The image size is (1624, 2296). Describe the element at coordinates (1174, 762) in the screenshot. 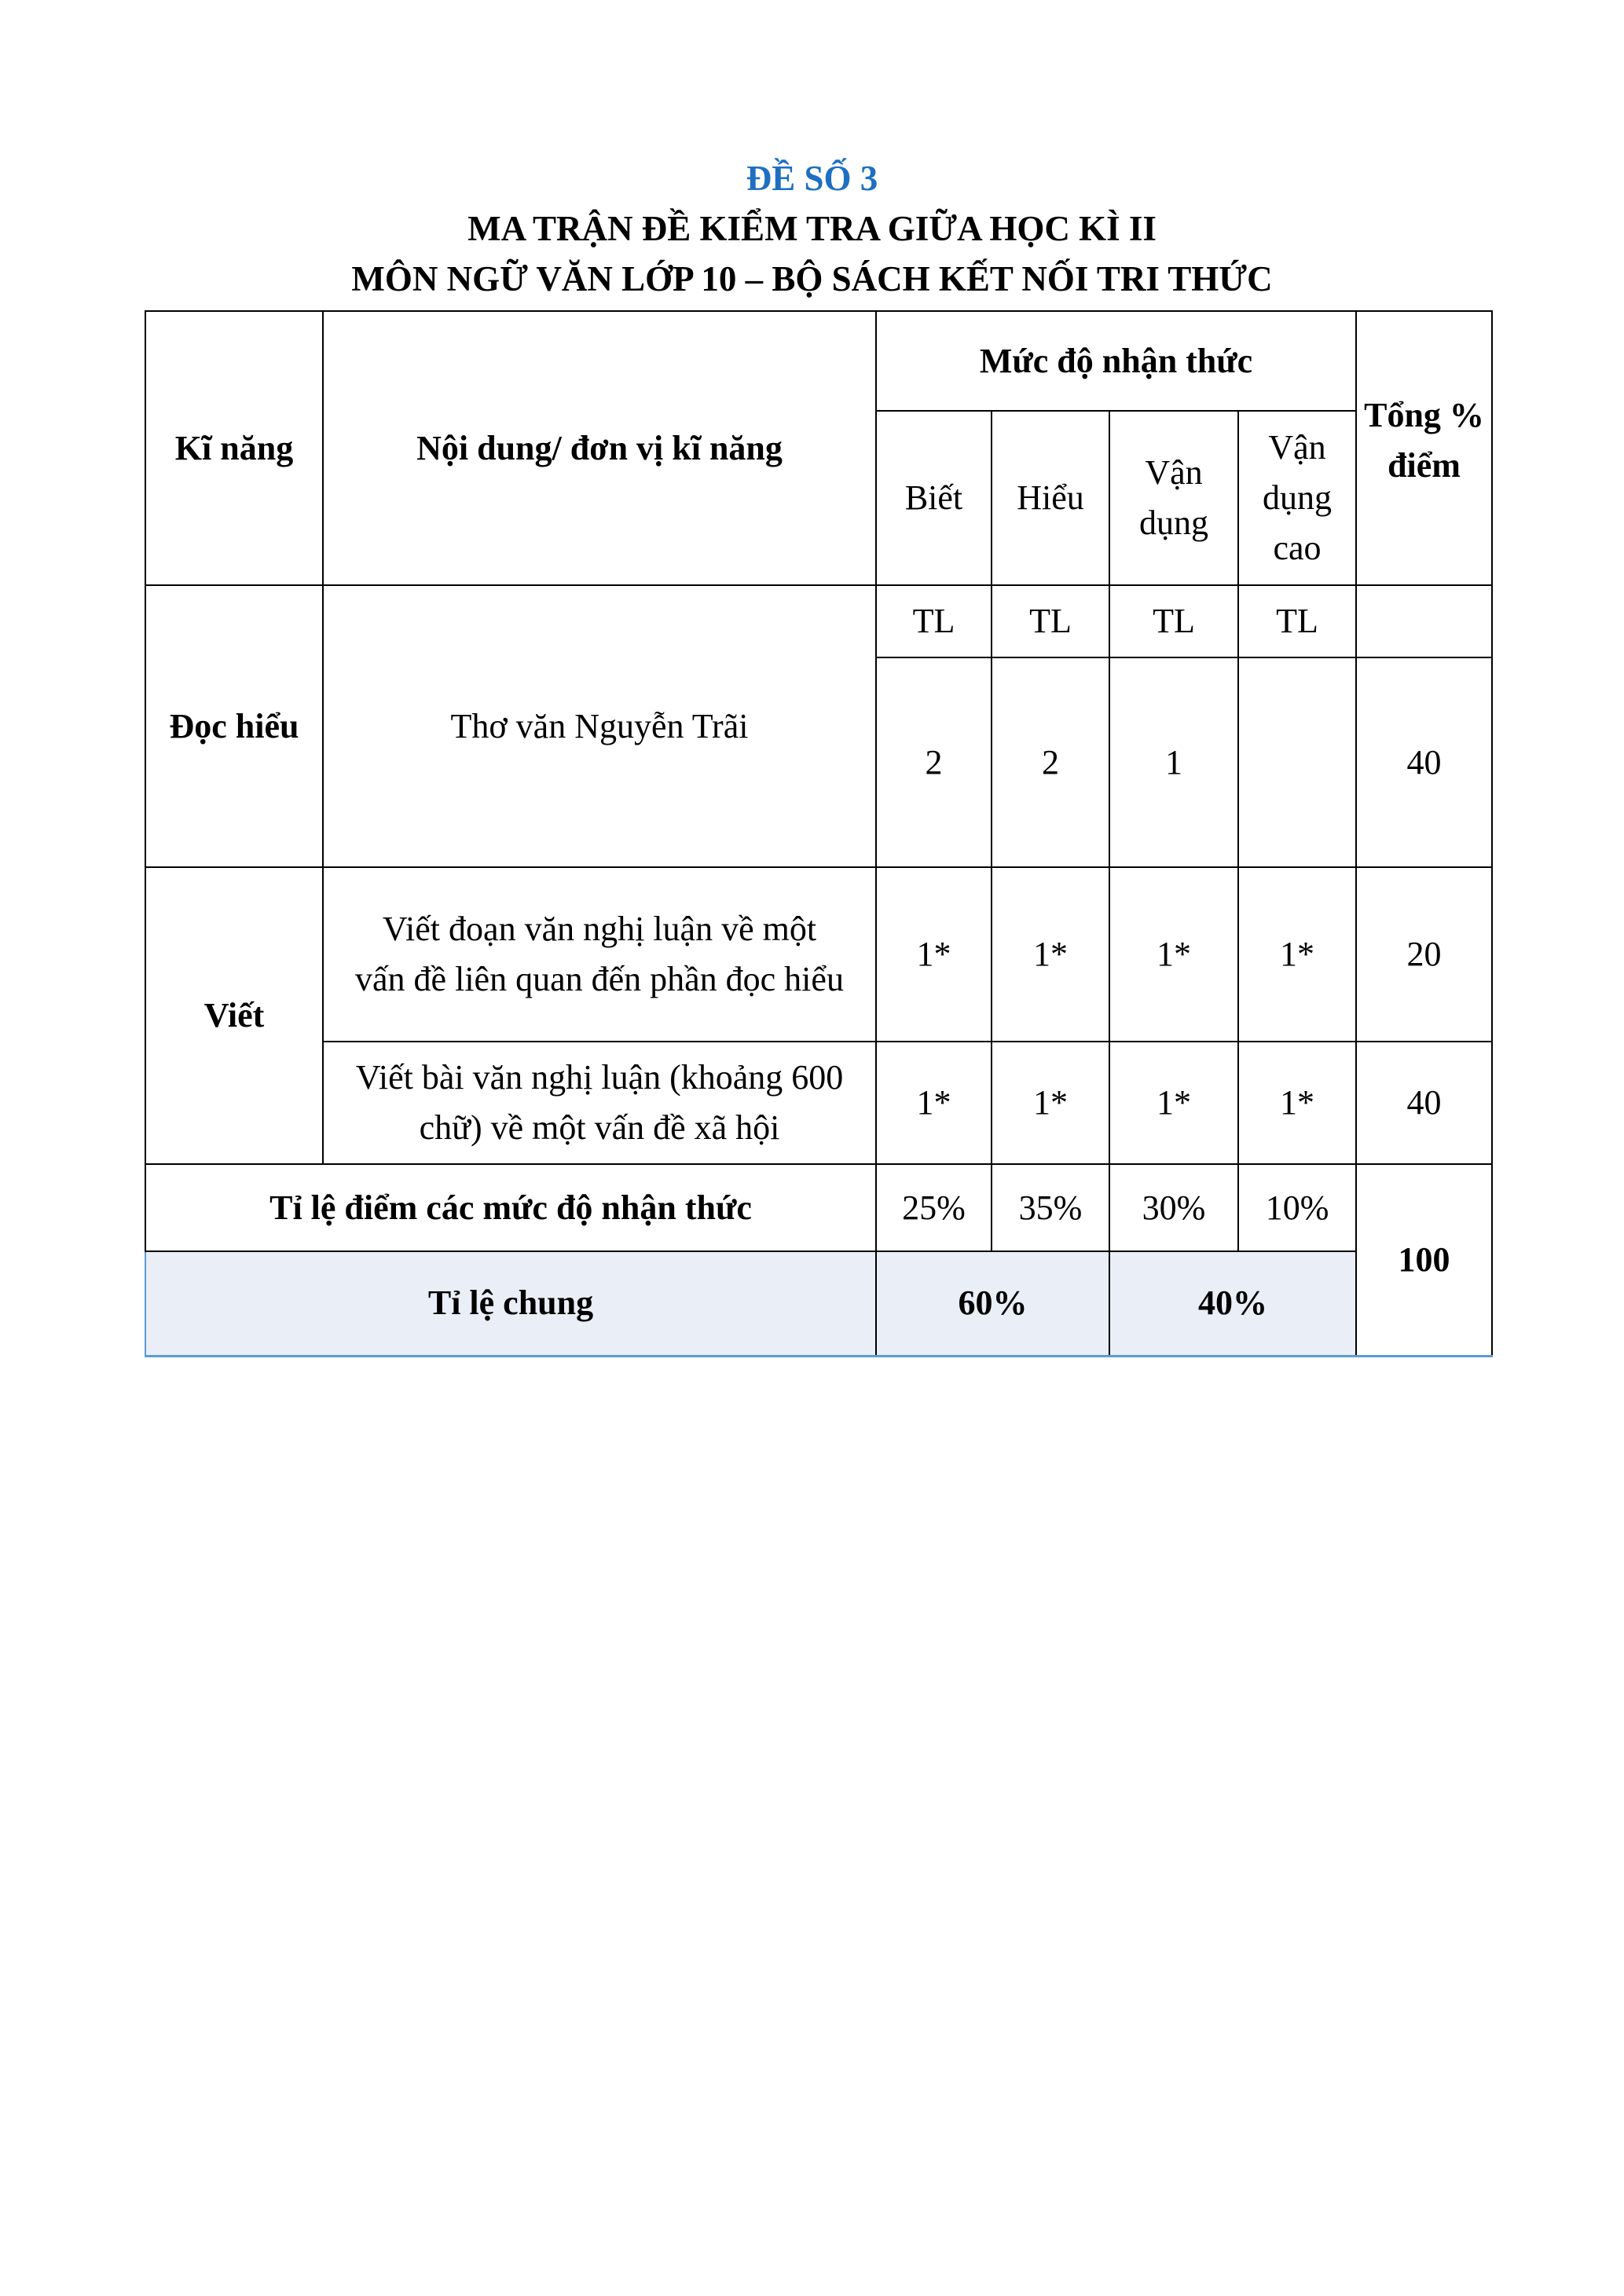

I see `cell-value: 1` at that location.